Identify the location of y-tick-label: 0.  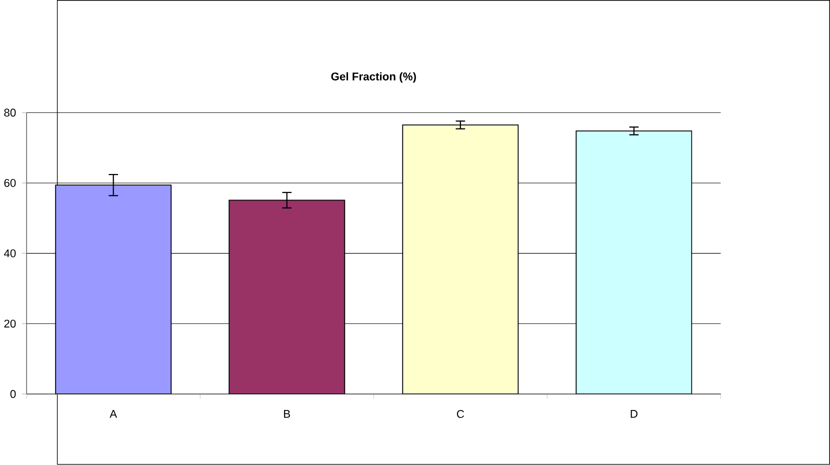
(13, 394).